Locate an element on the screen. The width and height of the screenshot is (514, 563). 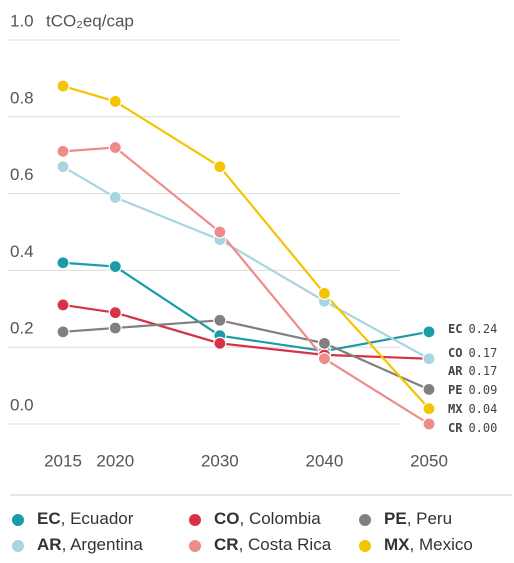
end-label: CR 0.00 is located at coordinates (472, 428).